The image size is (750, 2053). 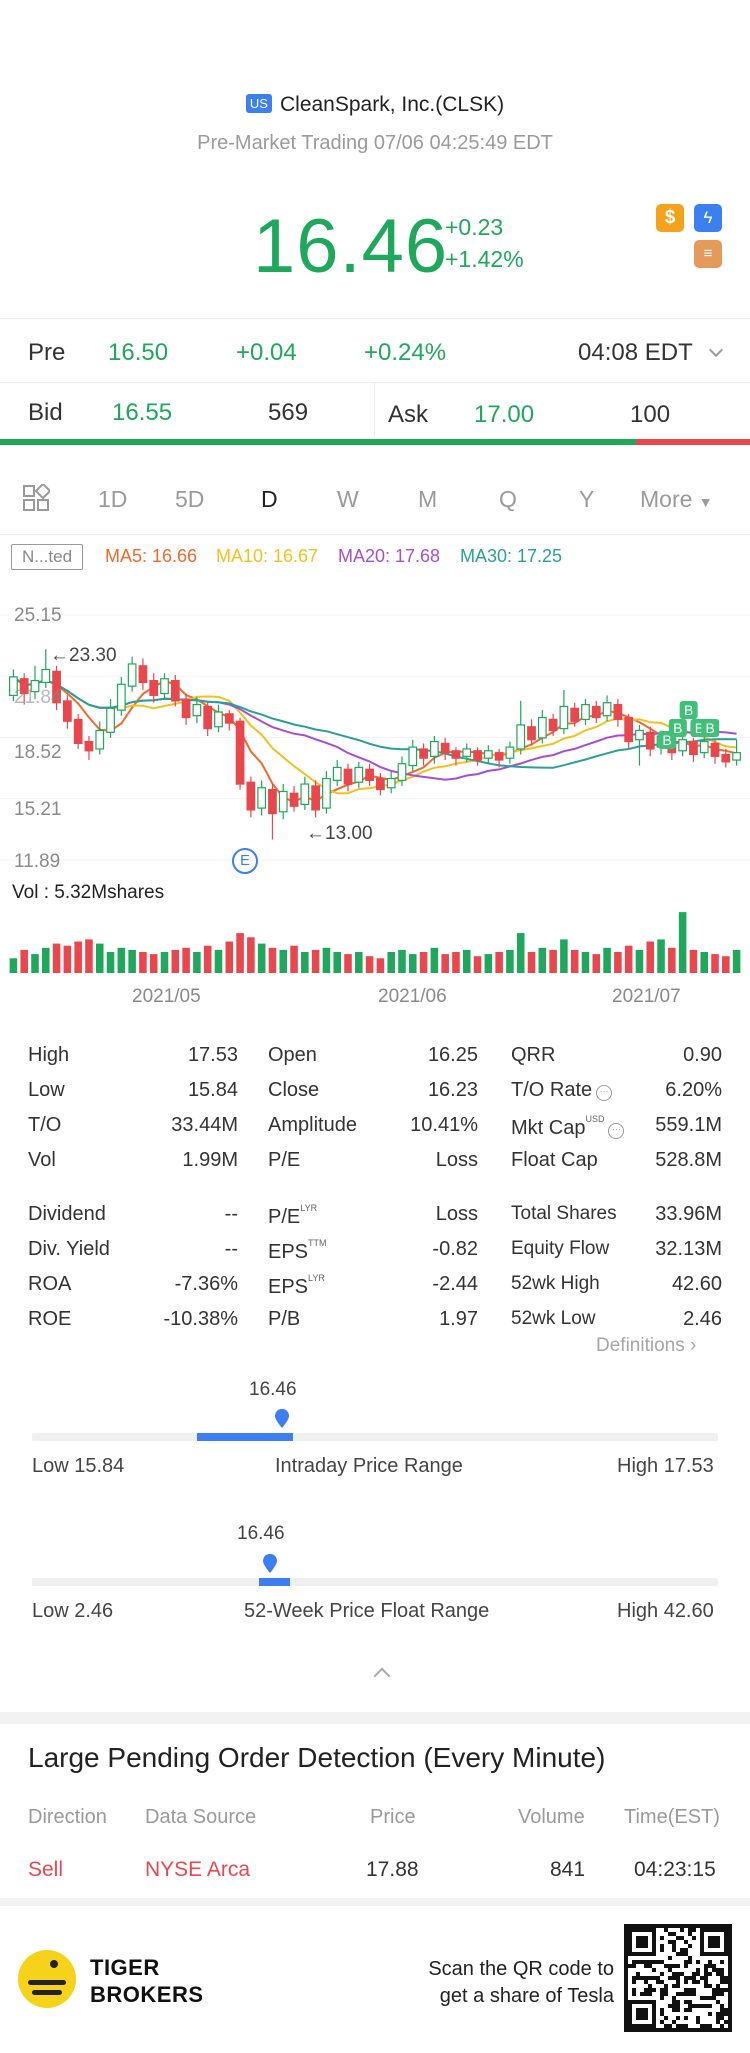 What do you see at coordinates (456, 1214) in the screenshot?
I see `stat-value: Loss` at bounding box center [456, 1214].